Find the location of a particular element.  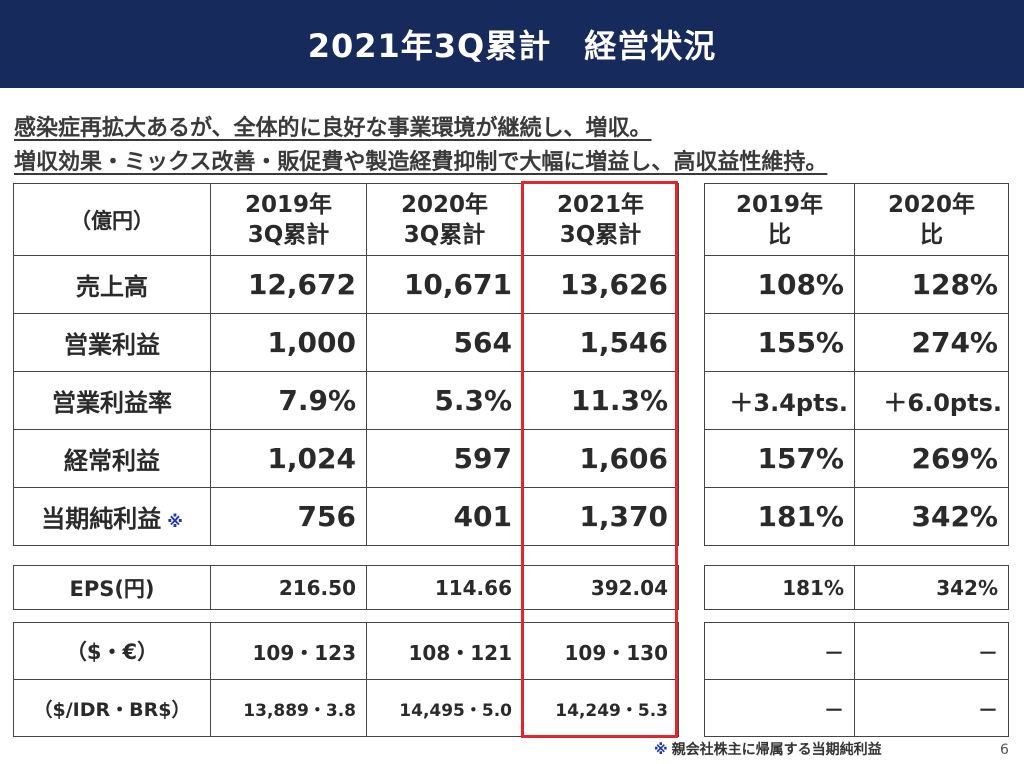

table-row: （$・€） 109・123 108・121 109・130 is located at coordinates (346, 651).